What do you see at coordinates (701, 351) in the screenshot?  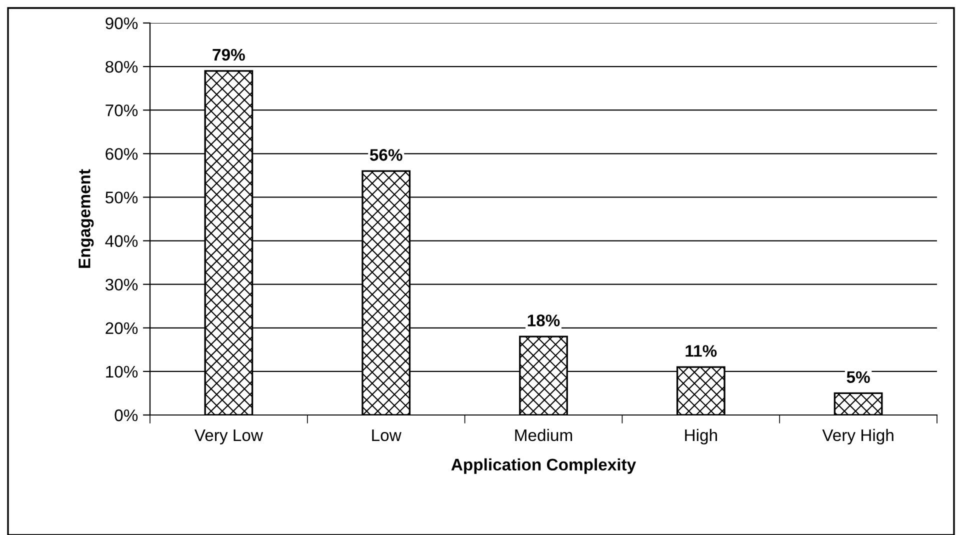 I see `data-label: 11%` at bounding box center [701, 351].